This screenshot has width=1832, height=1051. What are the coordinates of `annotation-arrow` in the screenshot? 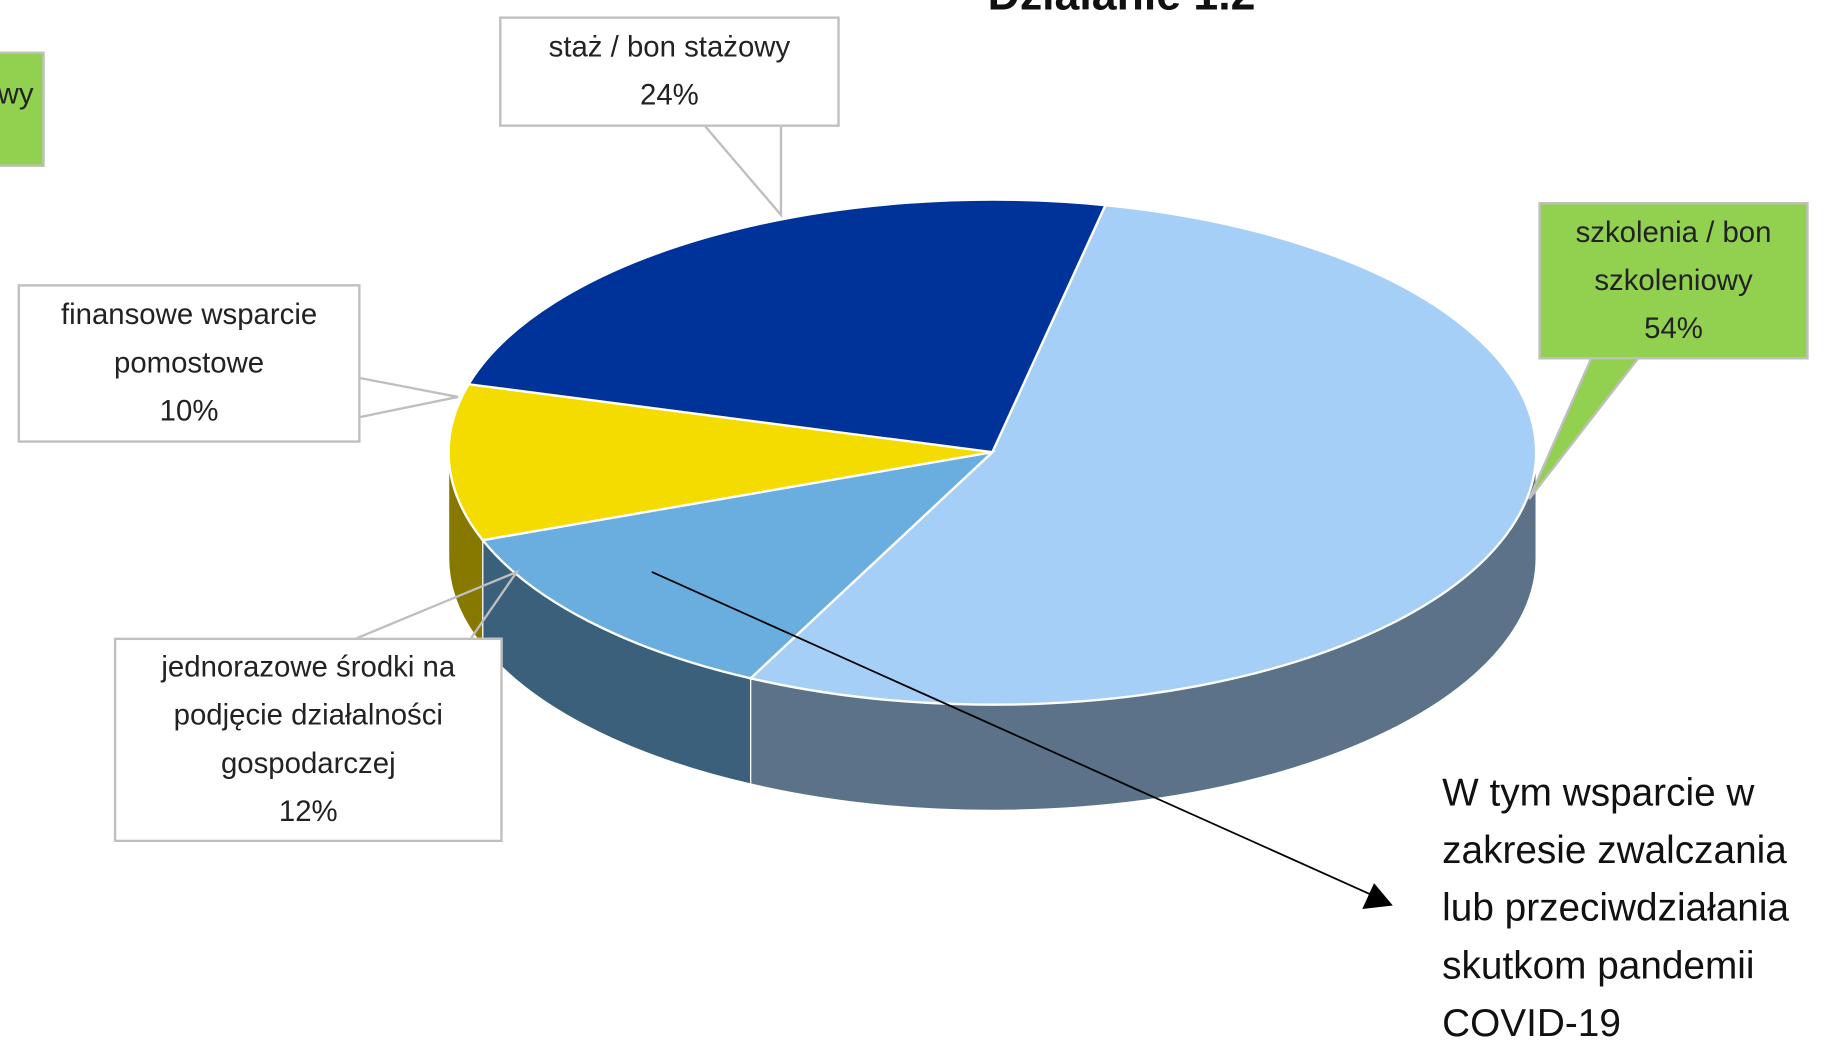 It's located at (1012, 733).